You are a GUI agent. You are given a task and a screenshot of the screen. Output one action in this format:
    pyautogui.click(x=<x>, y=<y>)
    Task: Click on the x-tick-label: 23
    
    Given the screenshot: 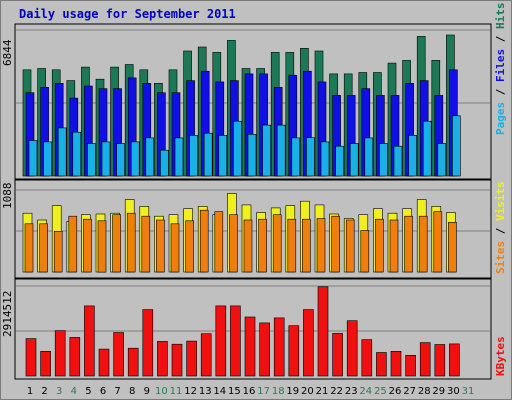 What is the action you would take?
    pyautogui.click(x=351, y=391)
    